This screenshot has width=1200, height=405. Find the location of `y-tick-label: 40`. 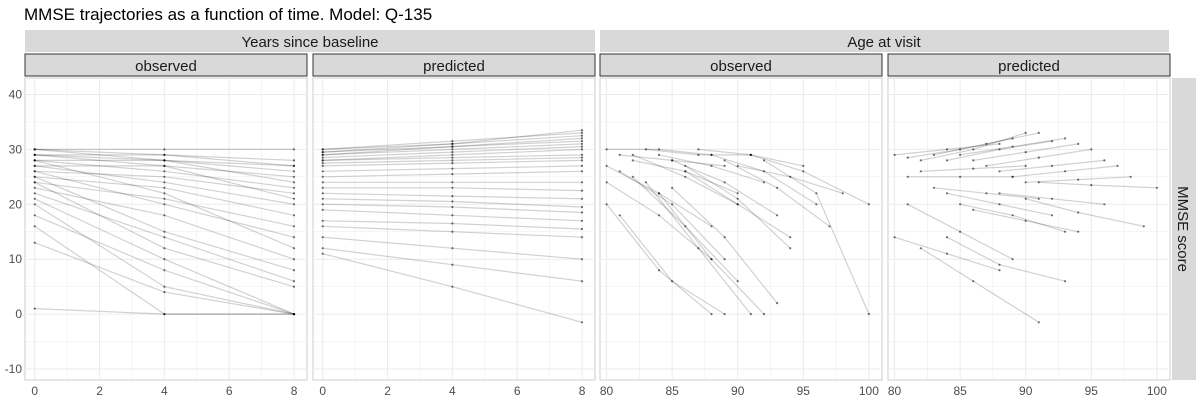

y-tick-label: 40 is located at coordinates (16, 94).